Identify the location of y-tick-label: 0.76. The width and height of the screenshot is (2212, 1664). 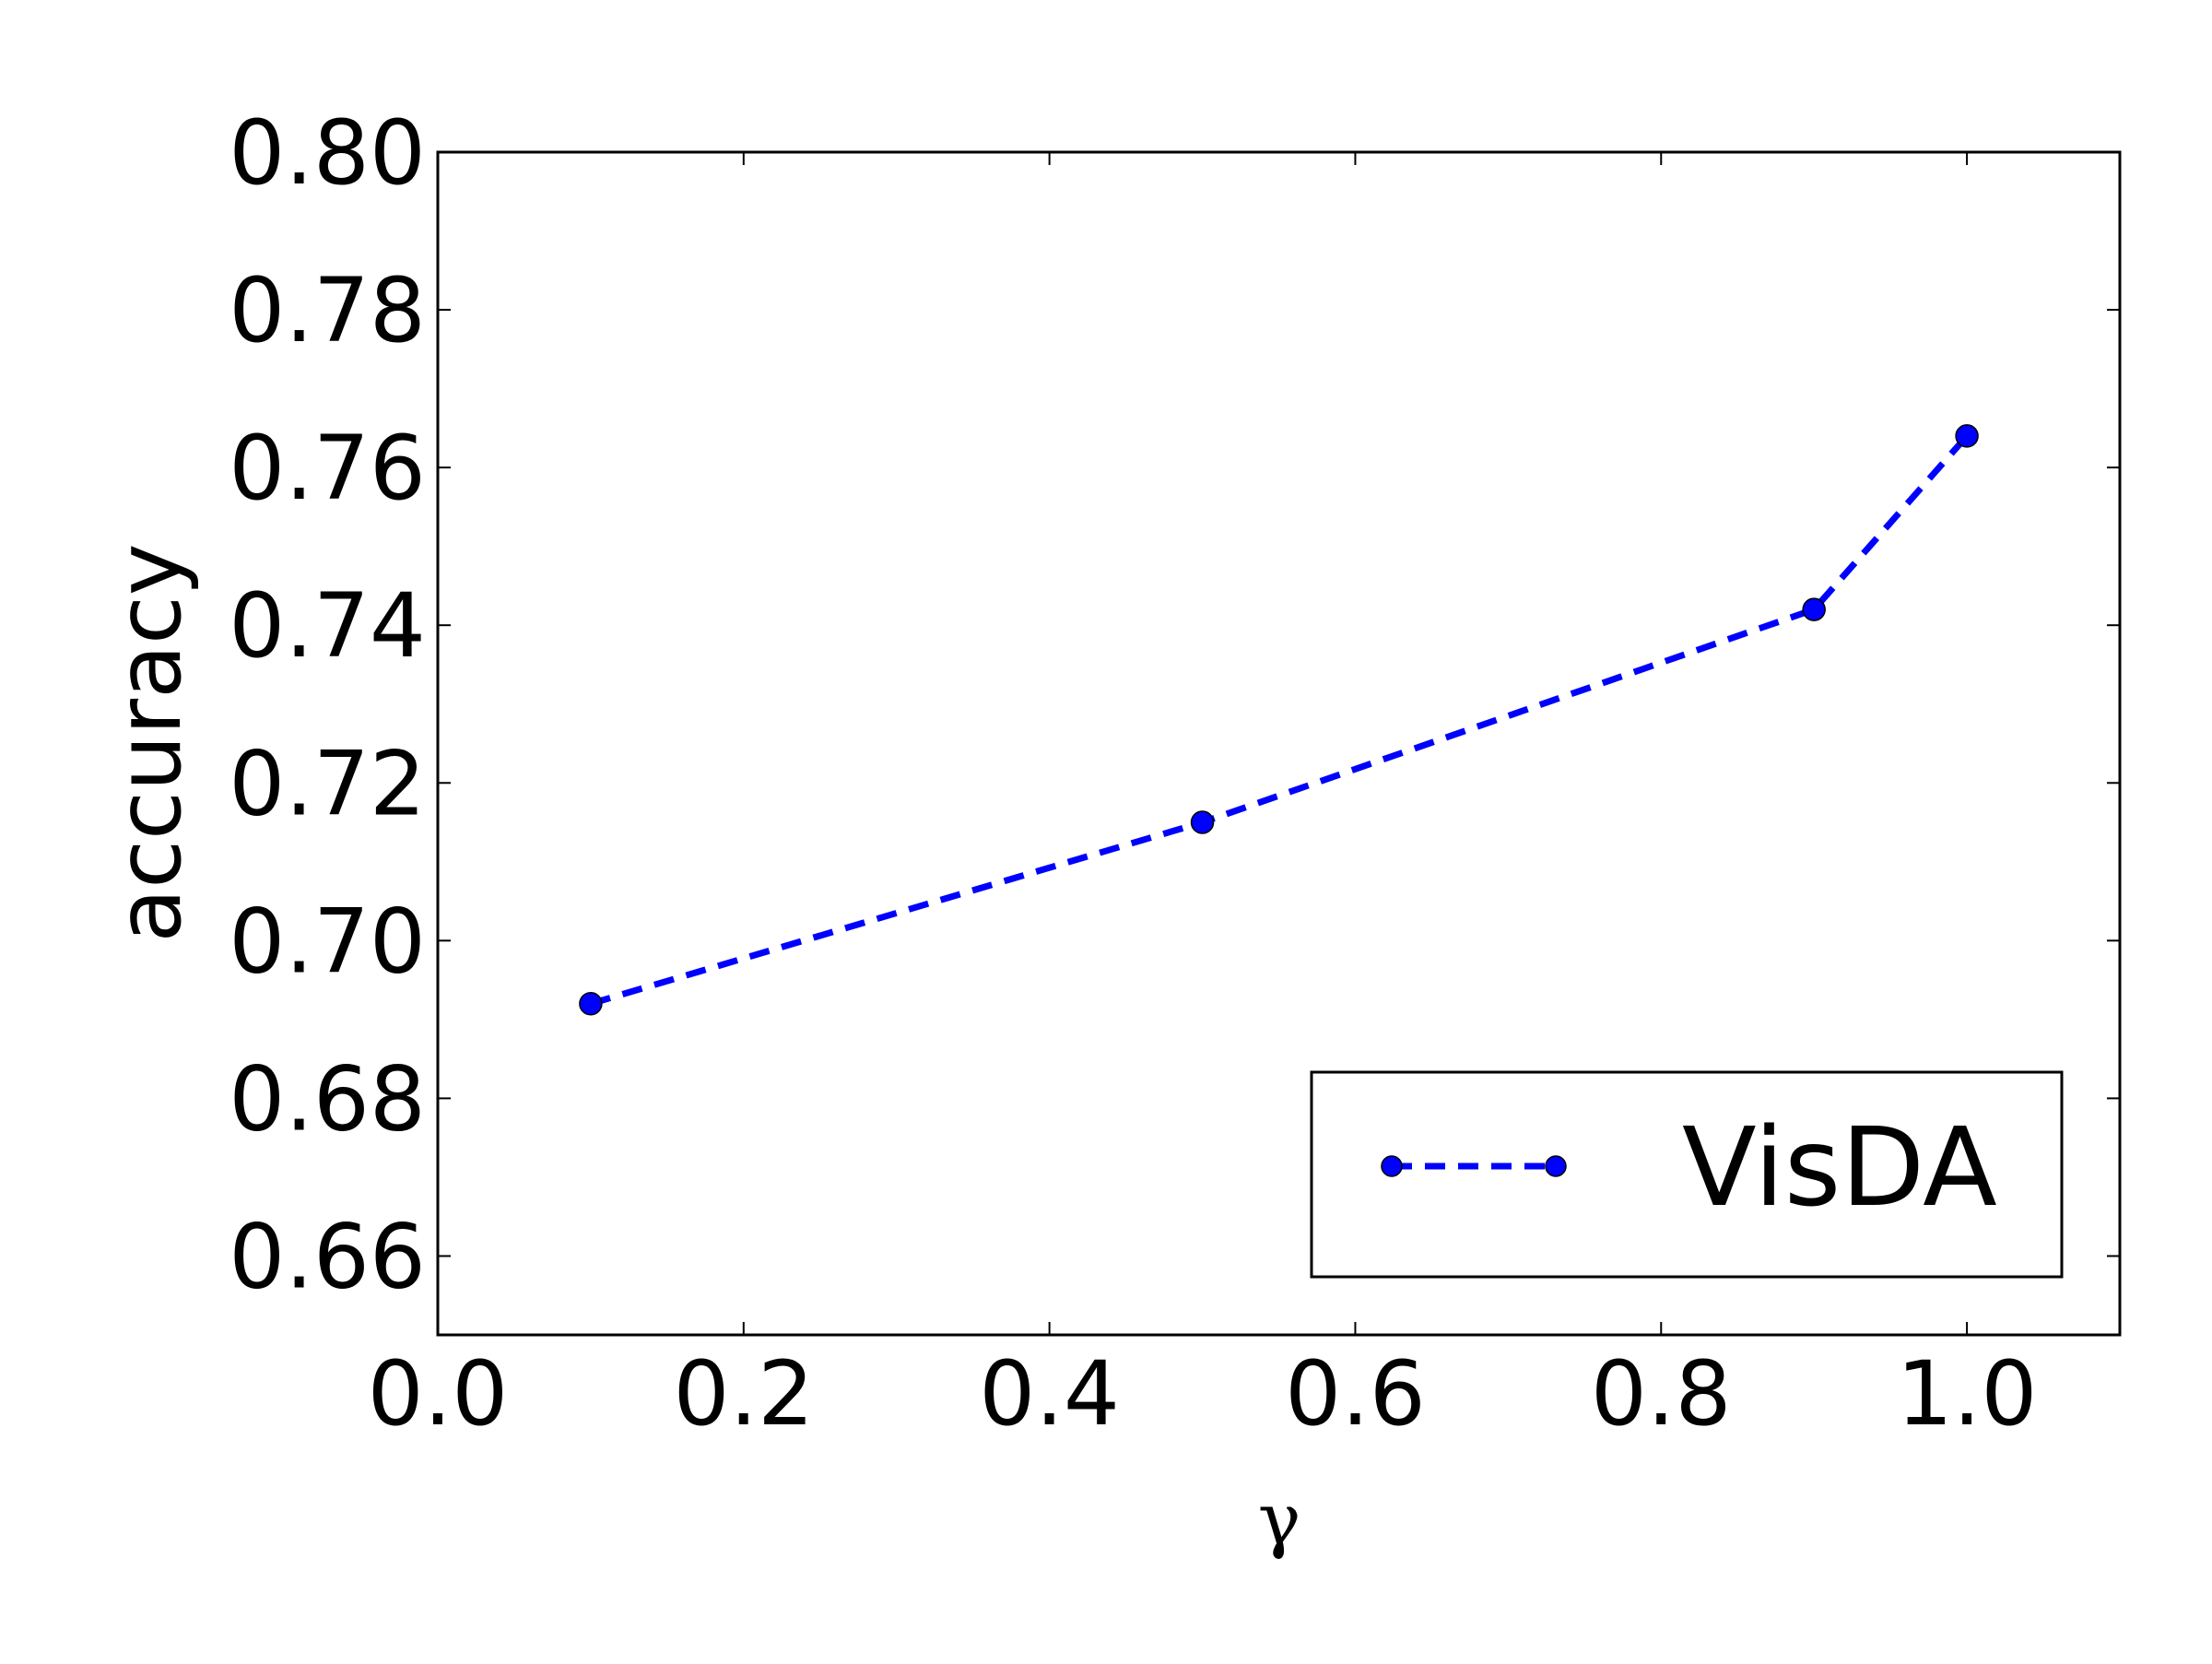
(327, 468).